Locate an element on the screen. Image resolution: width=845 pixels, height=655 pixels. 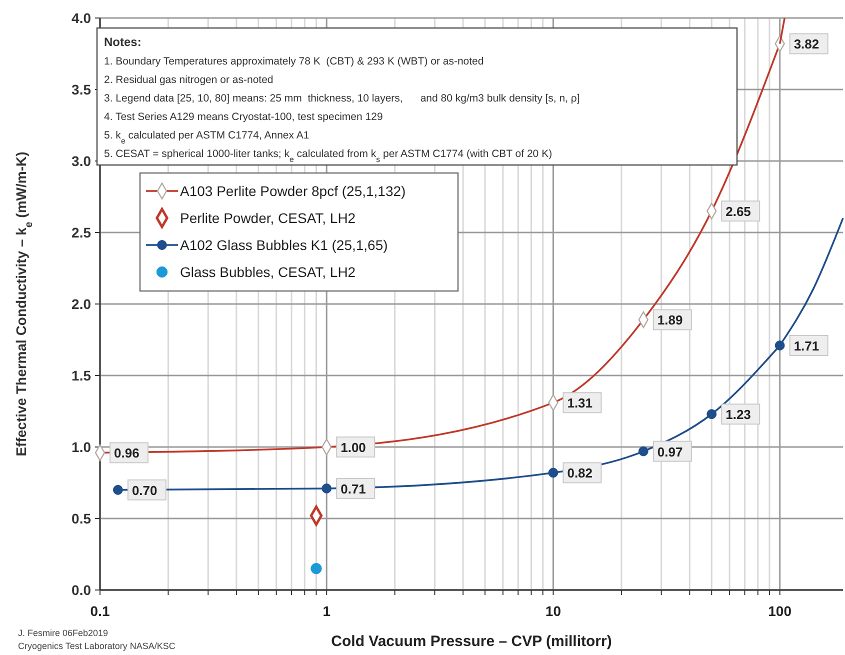
data-label: 0.97 is located at coordinates (670, 452).